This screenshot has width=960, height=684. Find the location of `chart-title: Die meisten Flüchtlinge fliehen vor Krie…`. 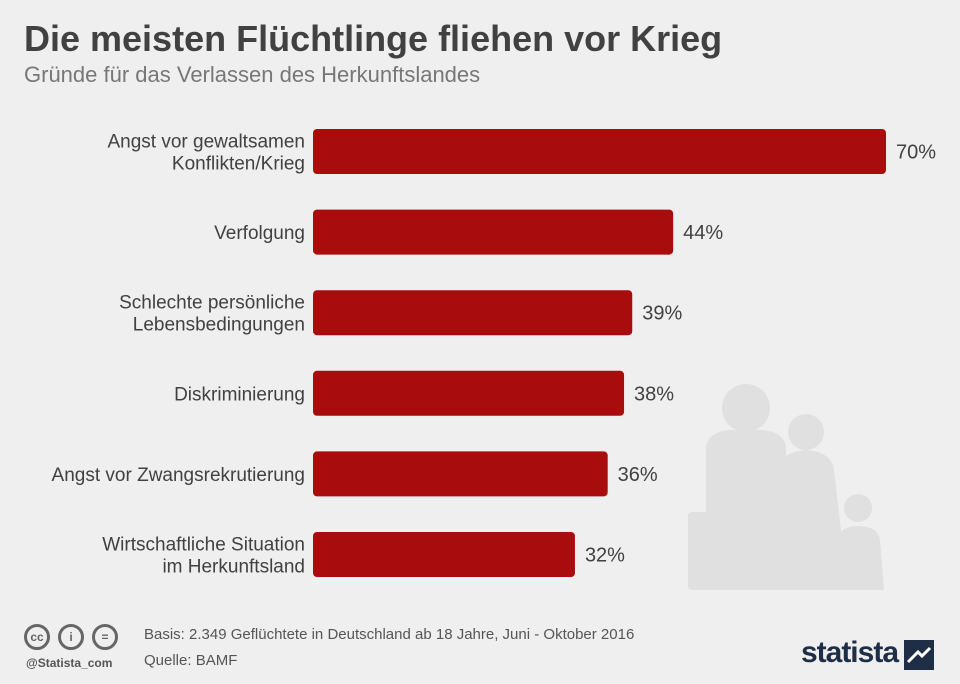

chart-title: Die meisten Flüchtlinge fliehen vor Krie… is located at coordinates (373, 38).